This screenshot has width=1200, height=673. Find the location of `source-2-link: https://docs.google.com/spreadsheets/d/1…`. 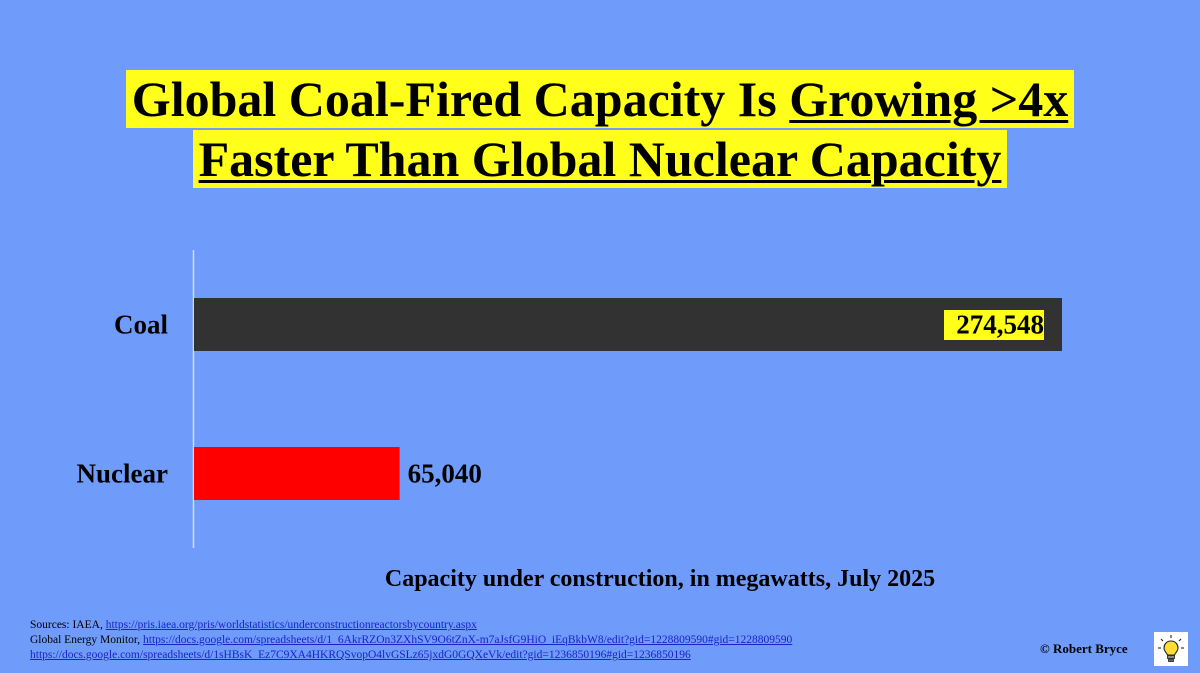

source-2-link: https://docs.google.com/spreadsheets/d/1… is located at coordinates (468, 640).